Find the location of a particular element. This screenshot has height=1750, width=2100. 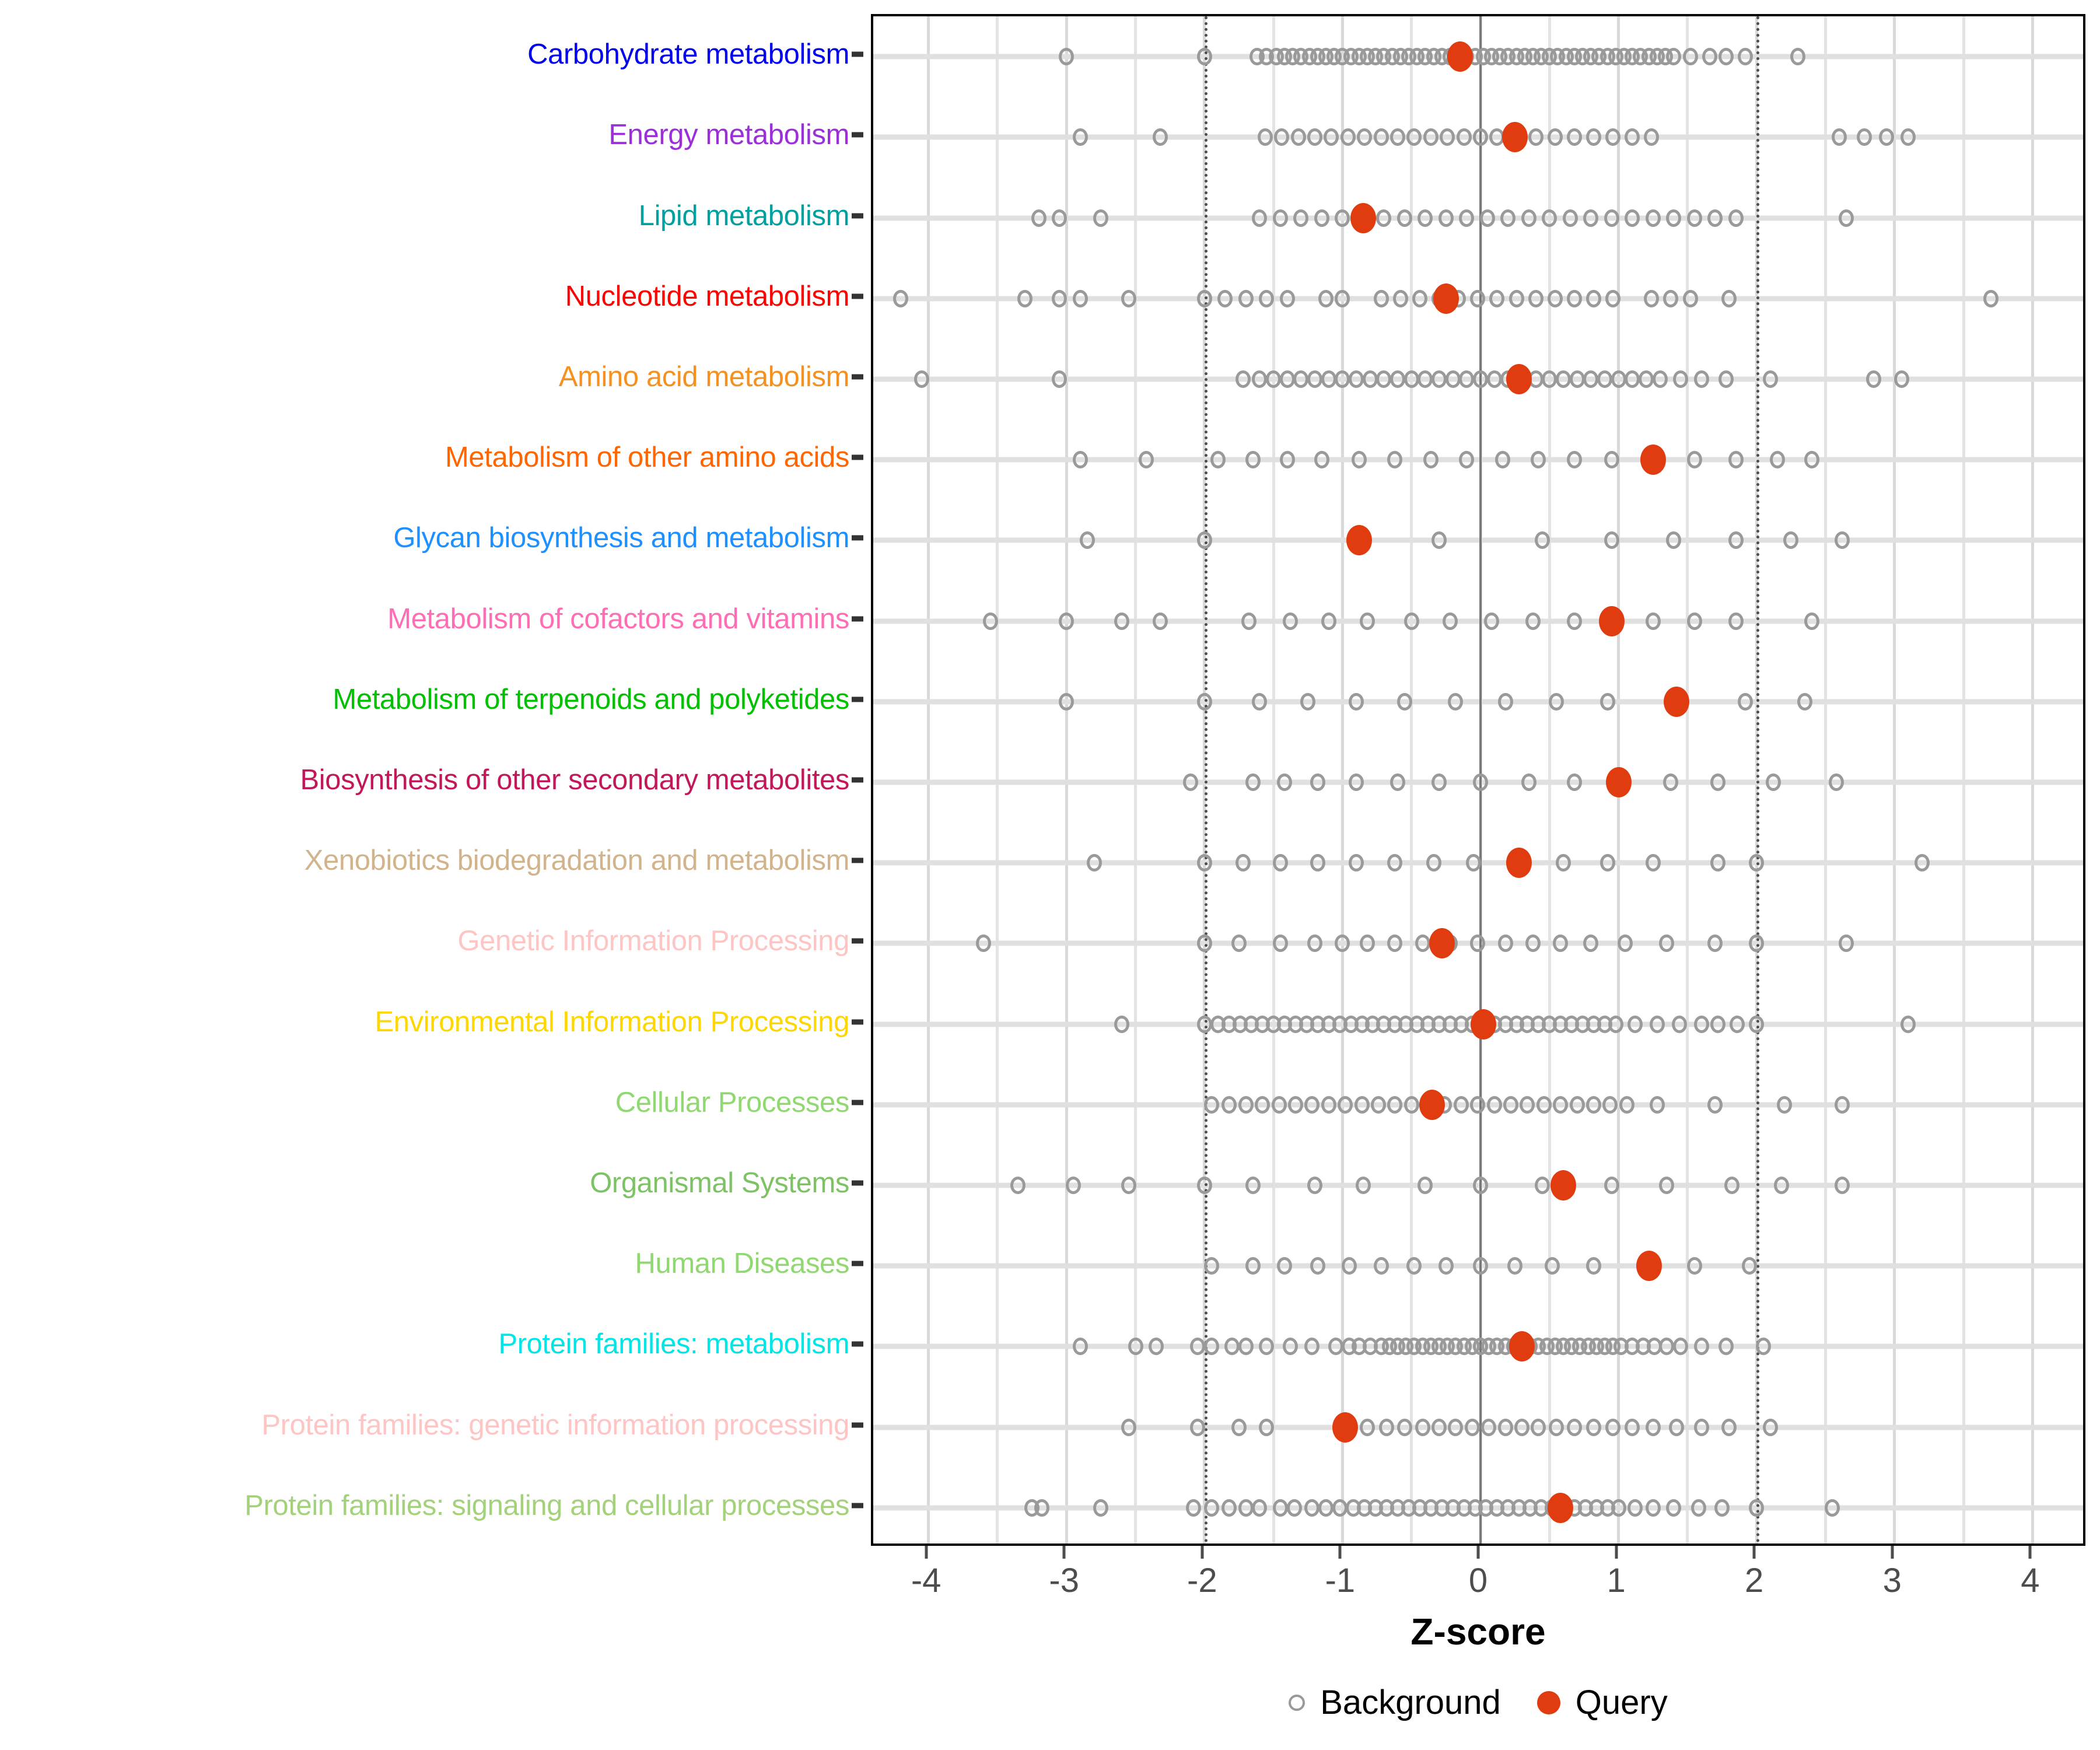

open-circle-marker-icon is located at coordinates (1297, 1702).